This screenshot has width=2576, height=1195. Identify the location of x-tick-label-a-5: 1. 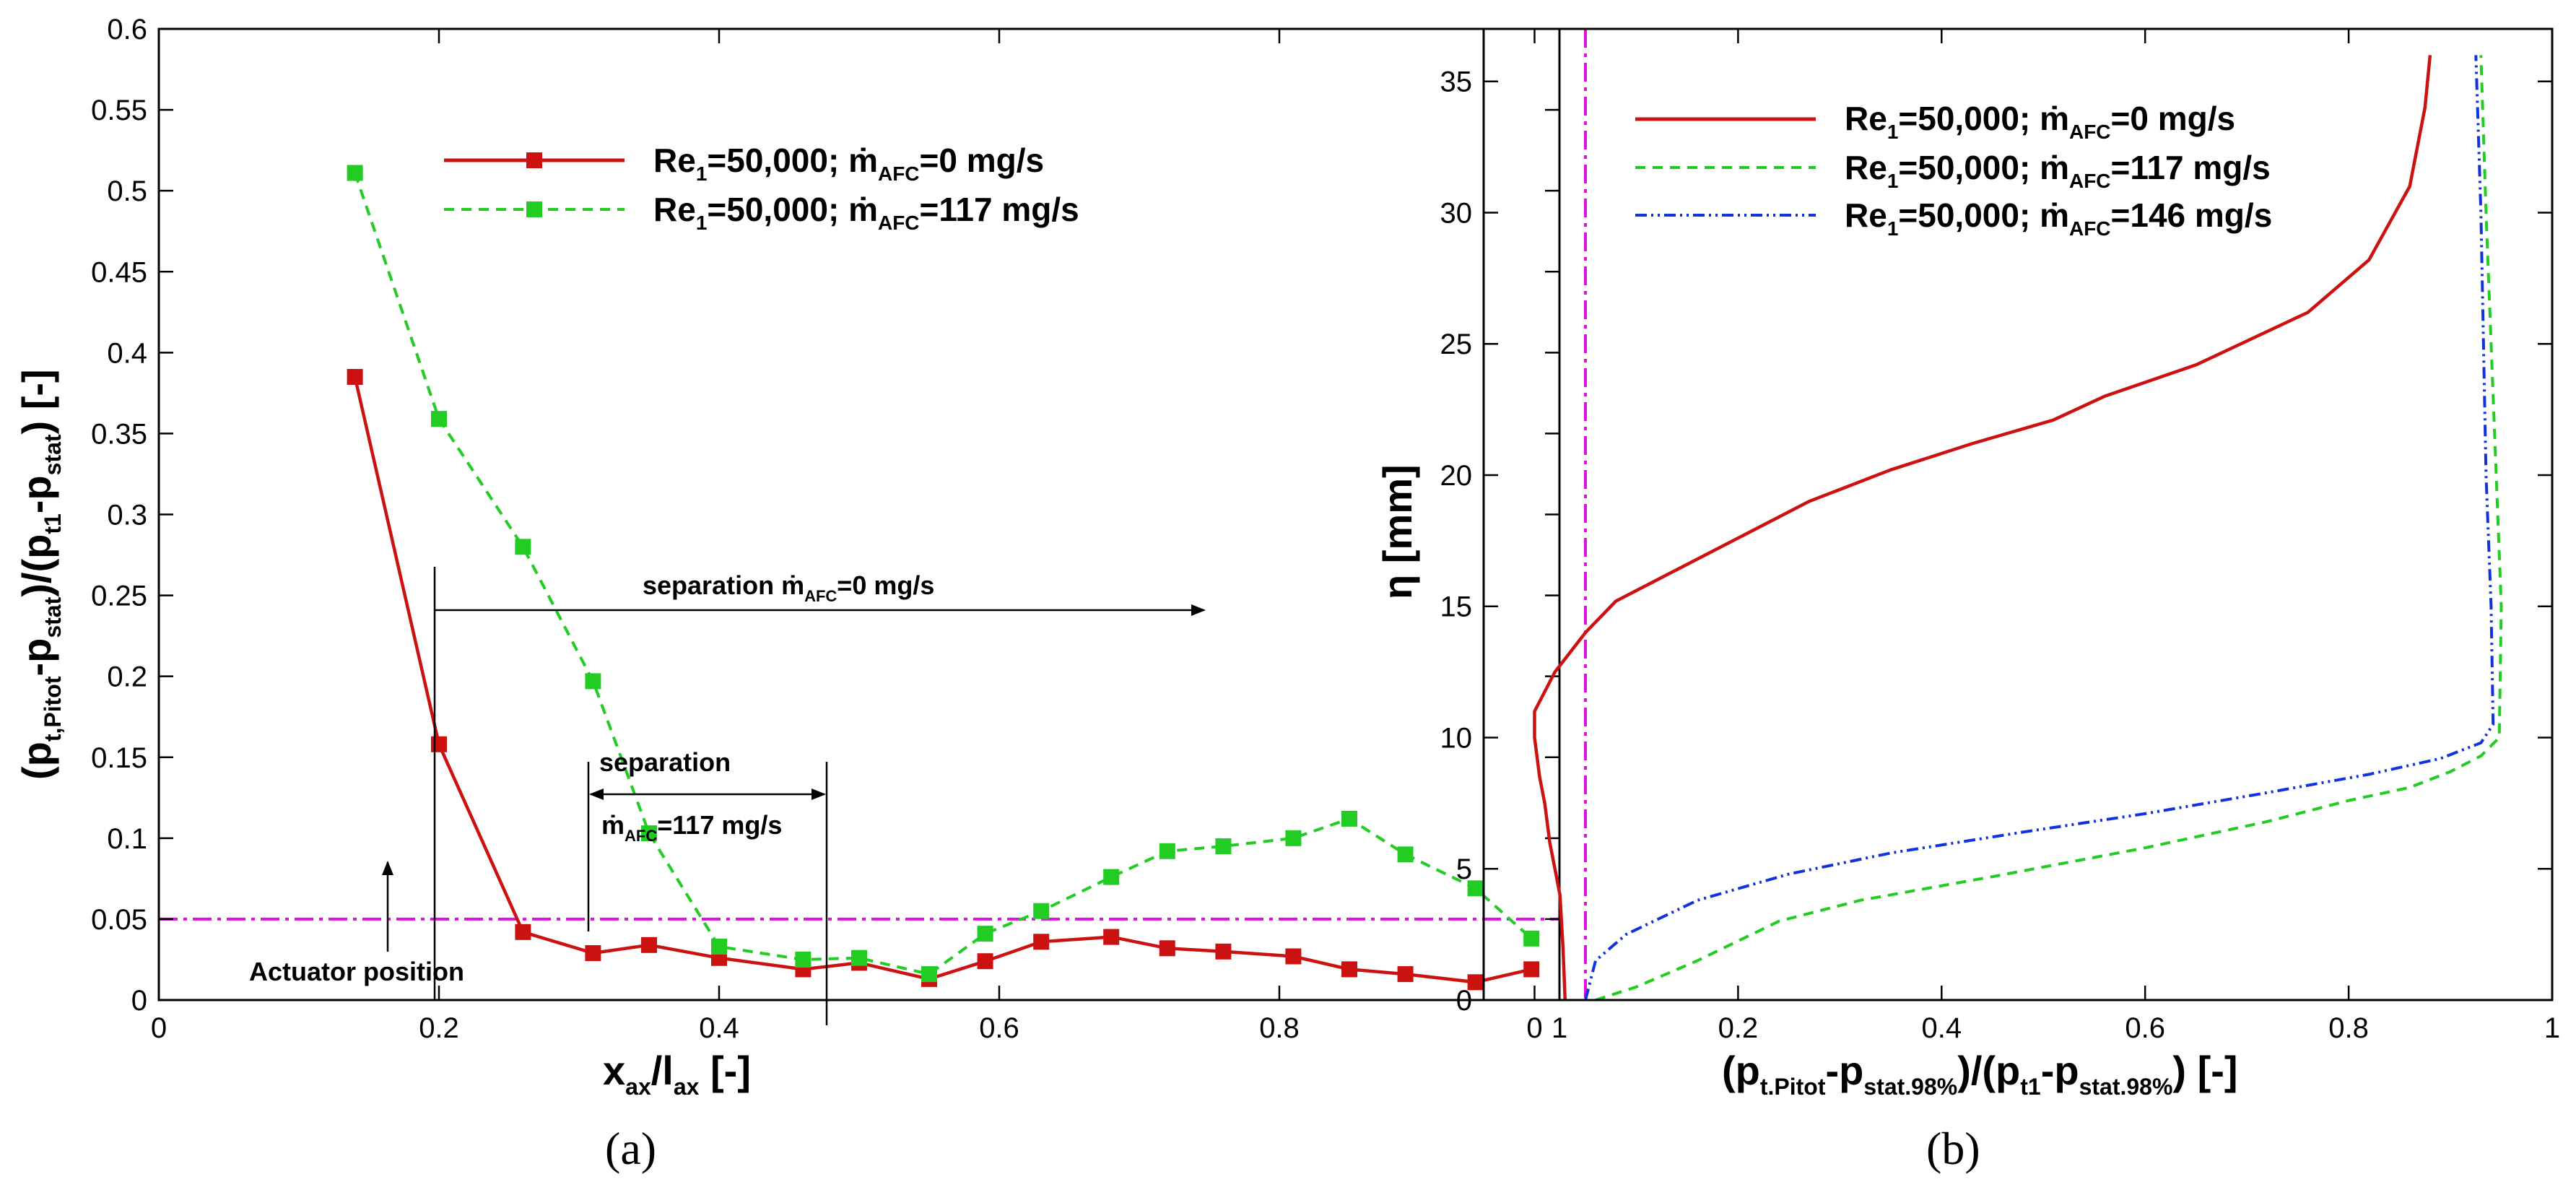
(1559, 1028).